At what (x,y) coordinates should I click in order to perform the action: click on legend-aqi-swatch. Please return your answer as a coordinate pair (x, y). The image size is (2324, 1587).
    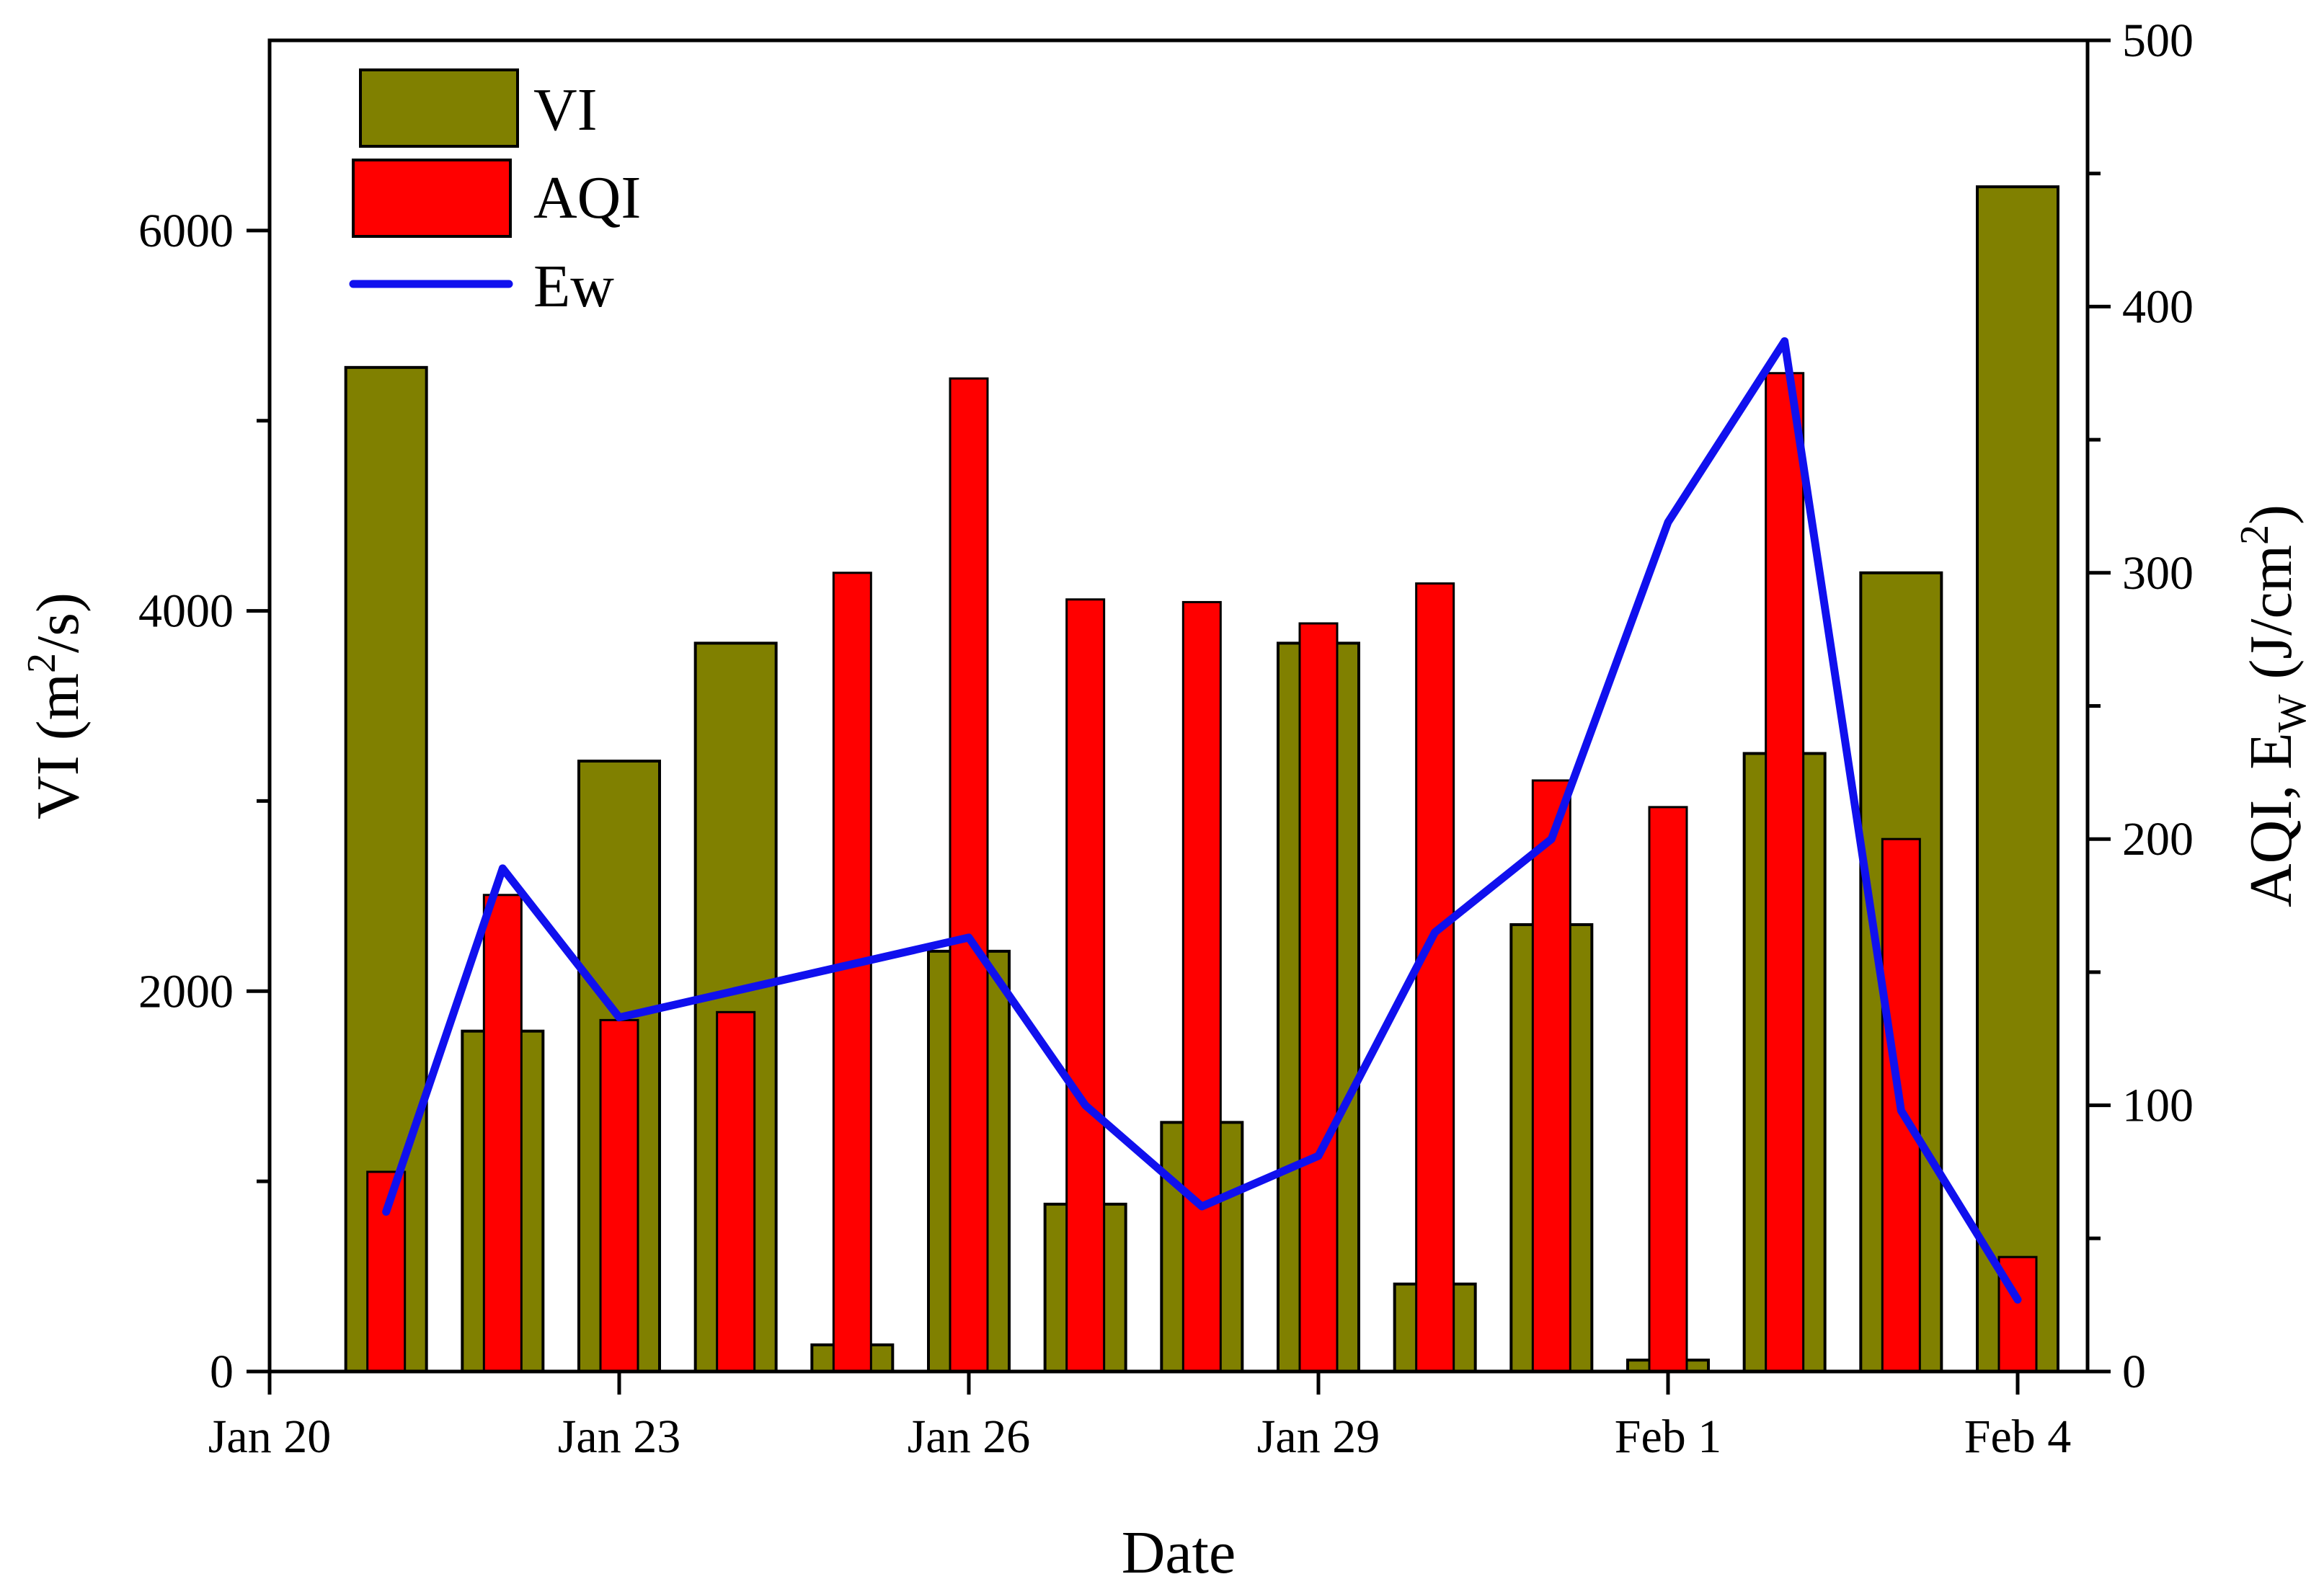
    Looking at the image, I should click on (432, 198).